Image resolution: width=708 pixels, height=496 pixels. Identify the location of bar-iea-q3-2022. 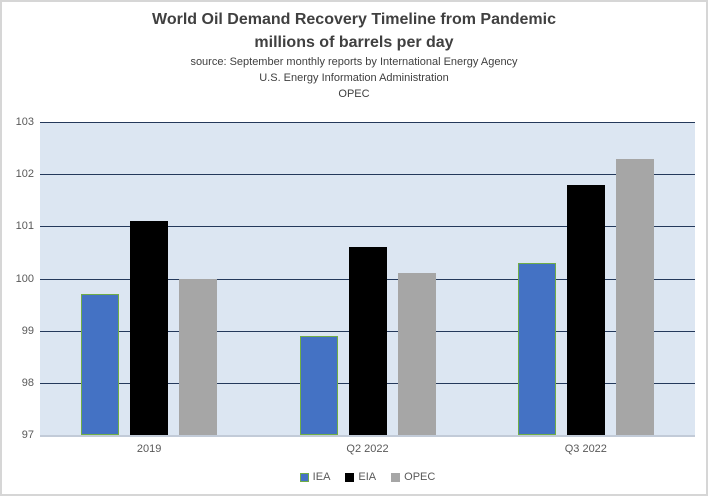
(536, 348).